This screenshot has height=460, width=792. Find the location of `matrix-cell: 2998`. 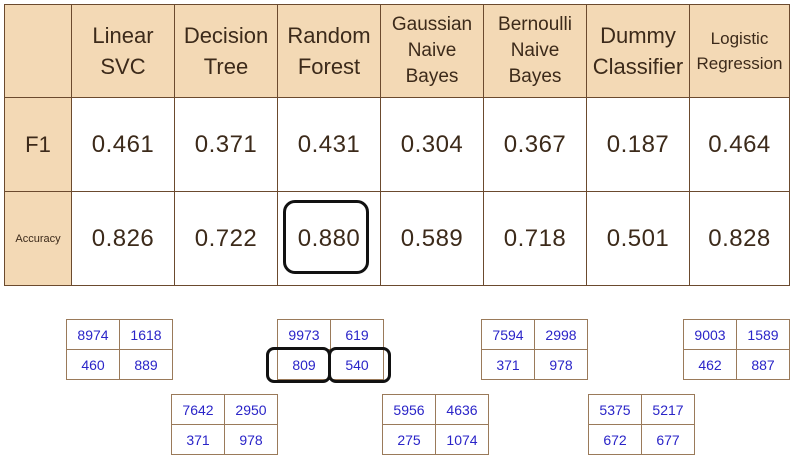

matrix-cell: 2998 is located at coordinates (561, 334).